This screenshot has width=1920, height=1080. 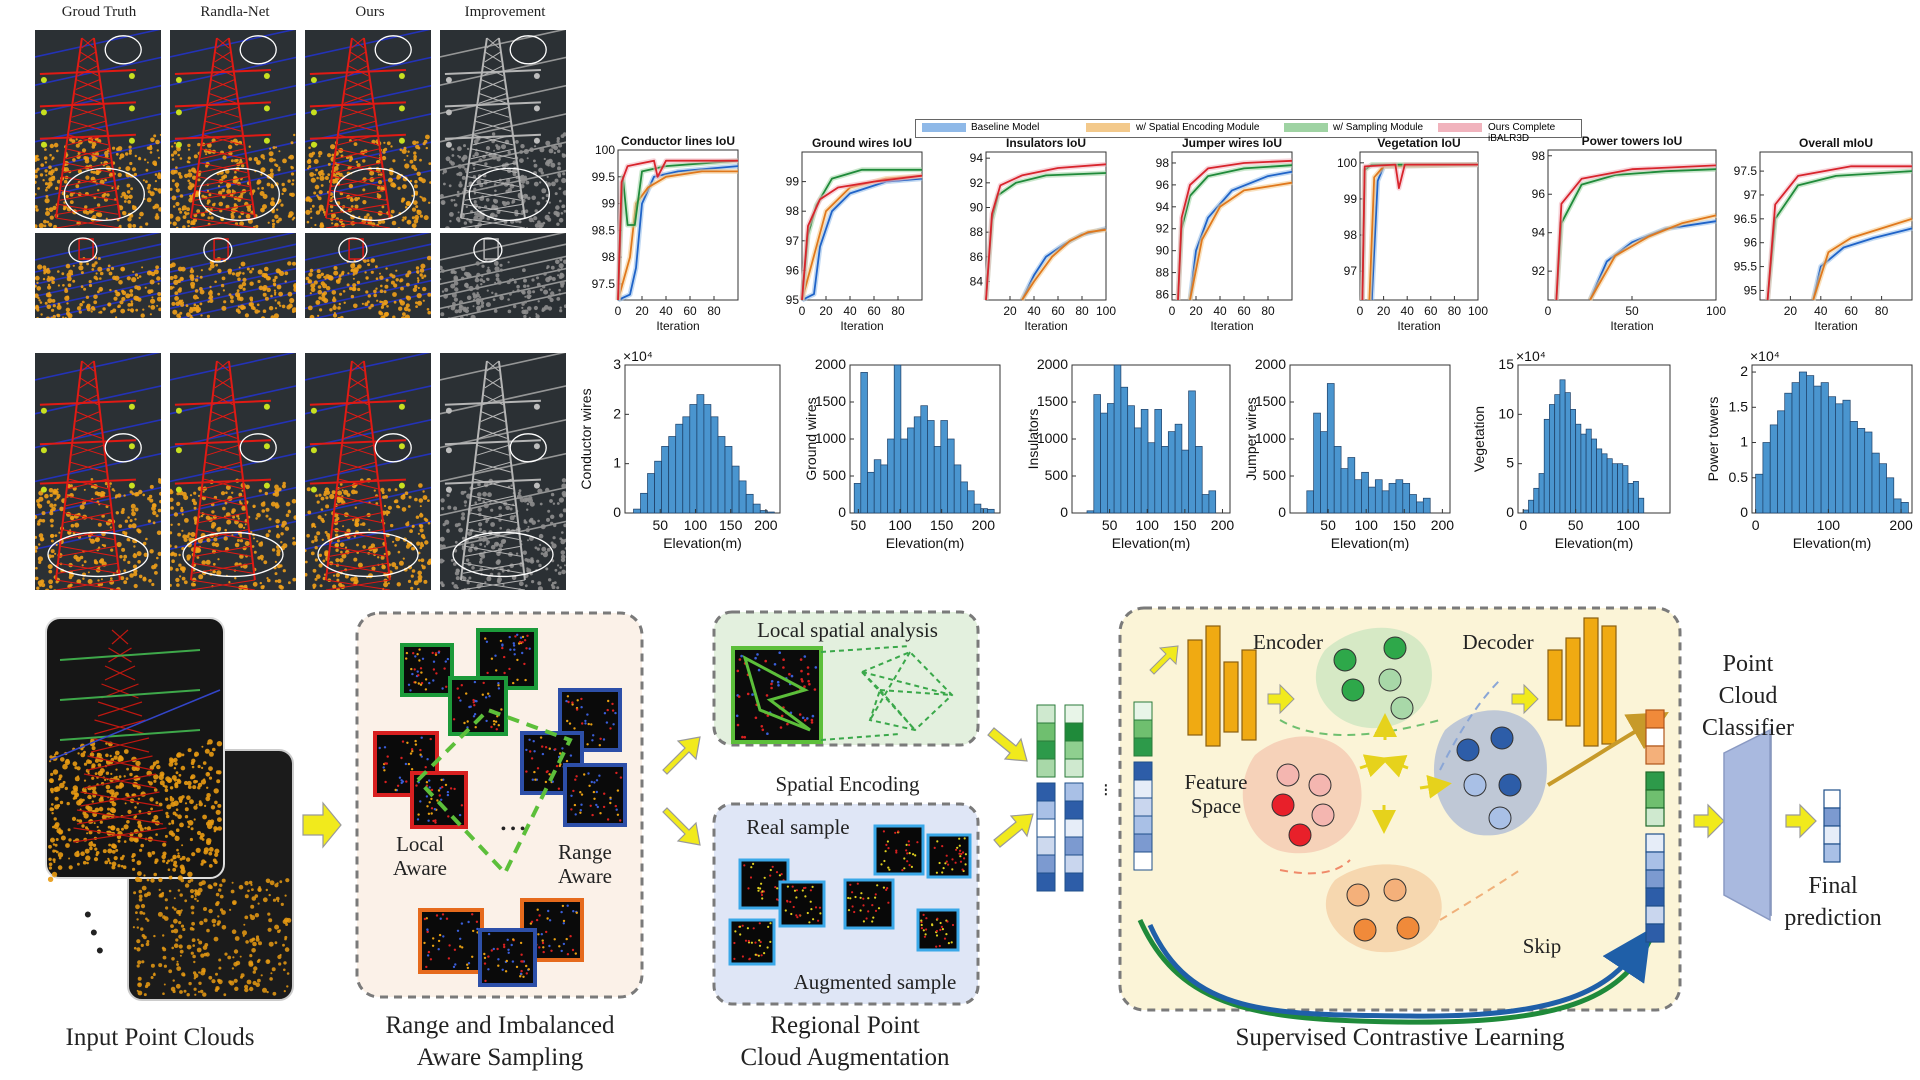 What do you see at coordinates (1384, 311) in the screenshot?
I see `x-tick-label: 20` at bounding box center [1384, 311].